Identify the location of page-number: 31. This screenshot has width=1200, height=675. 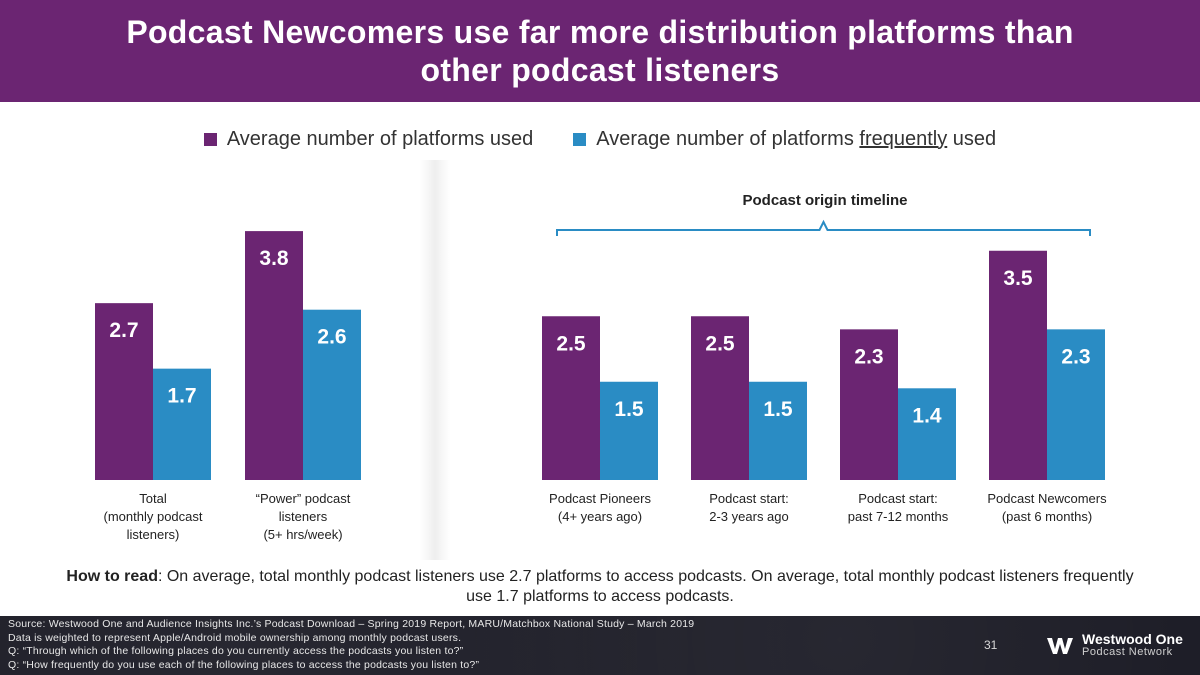
(991, 645).